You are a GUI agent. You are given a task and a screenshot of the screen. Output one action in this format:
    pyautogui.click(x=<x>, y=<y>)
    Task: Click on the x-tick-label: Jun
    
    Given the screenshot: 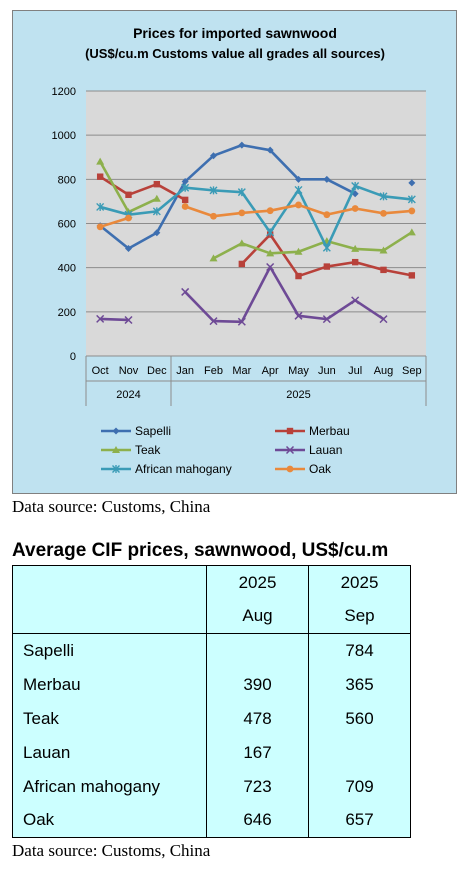 What is the action you would take?
    pyautogui.click(x=327, y=371)
    